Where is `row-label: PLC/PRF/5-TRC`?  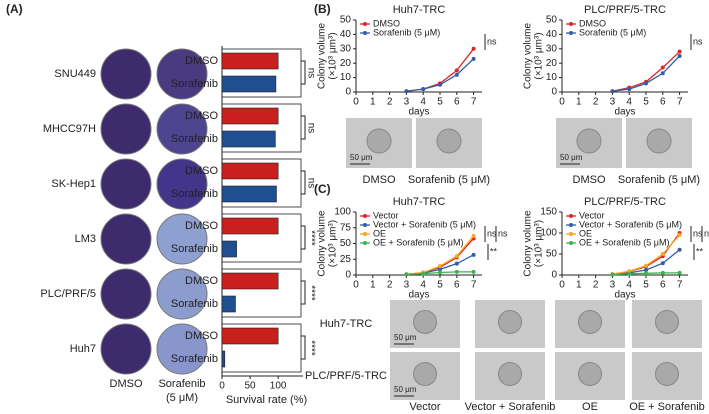
row-label: PLC/PRF/5-TRC is located at coordinates (346, 376).